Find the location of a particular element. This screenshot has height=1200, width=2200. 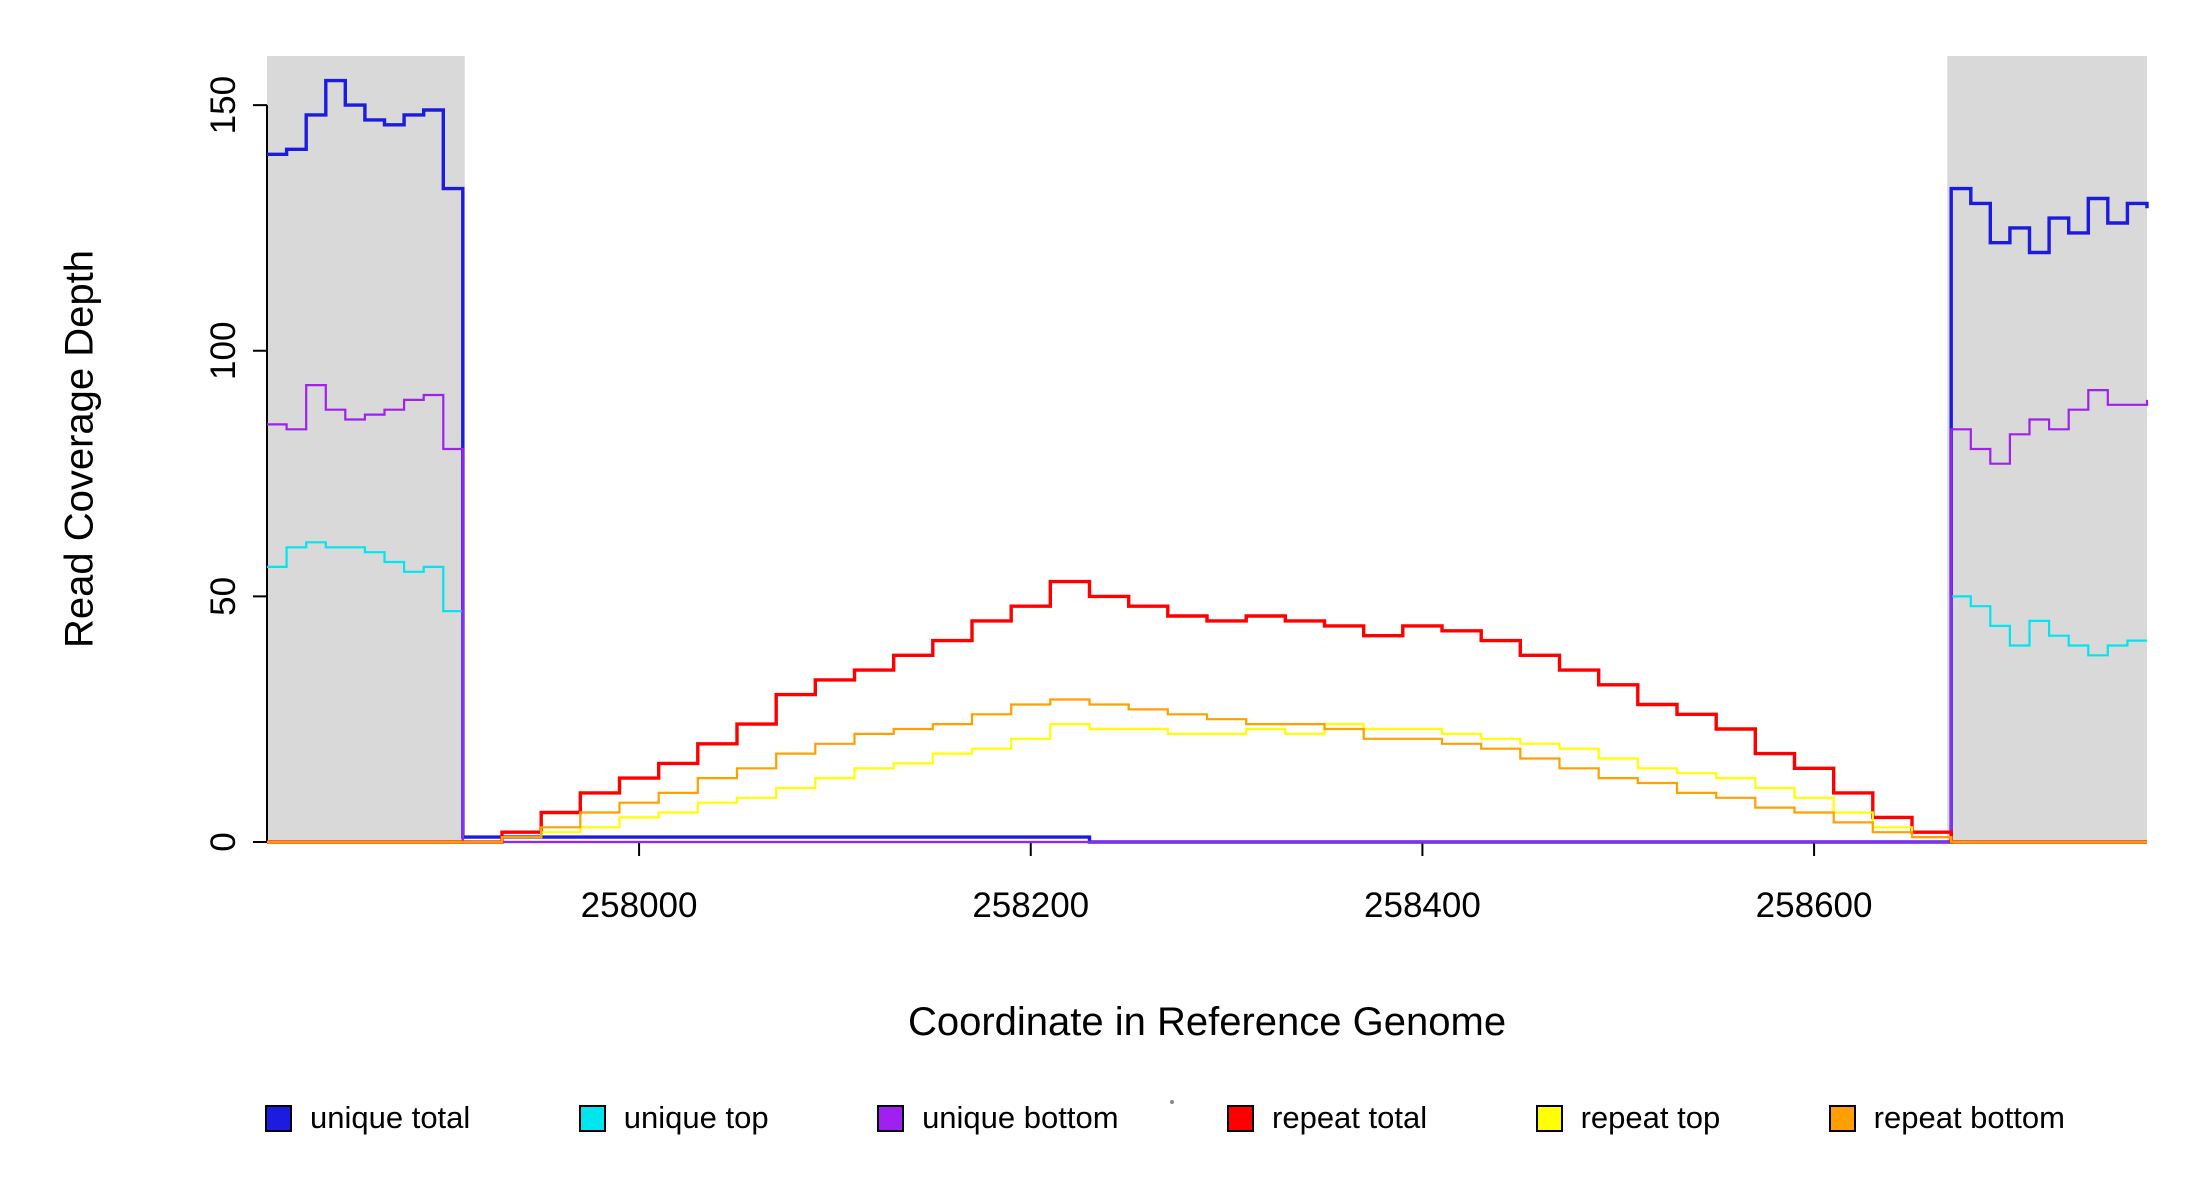

y-tick-label: 100 is located at coordinates (223, 351).